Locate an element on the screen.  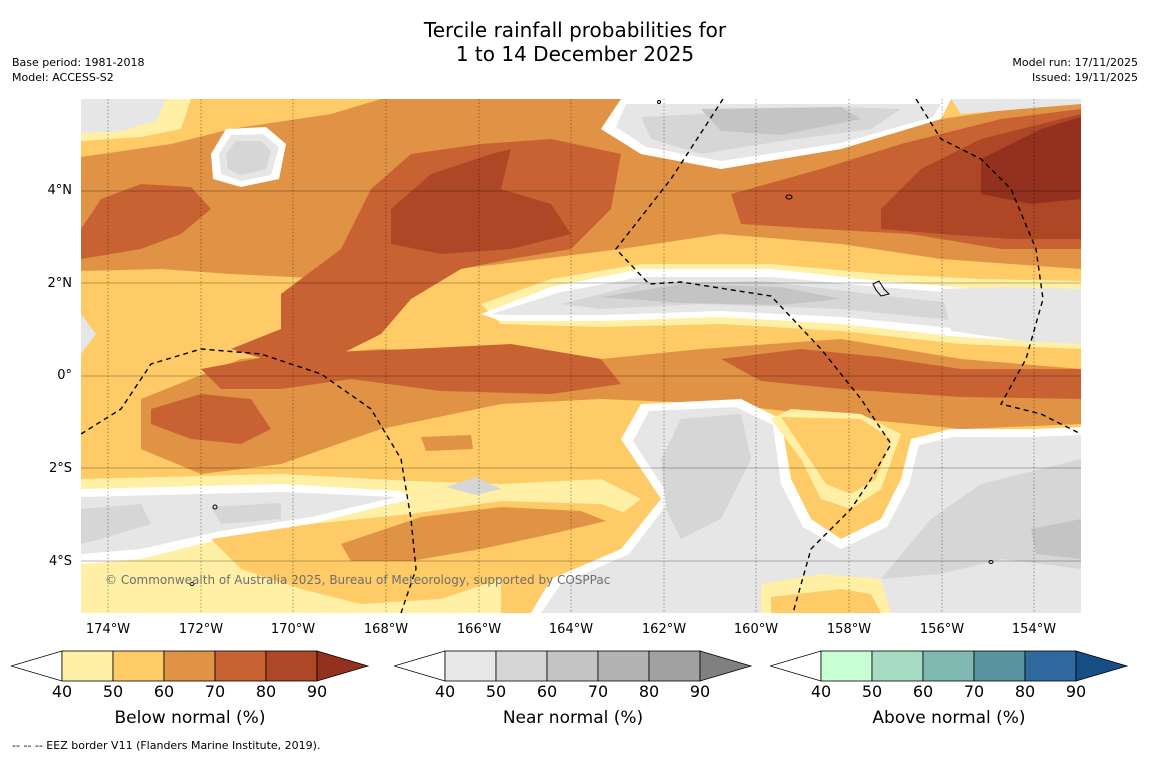
legend-above-high-arrow is located at coordinates (1101, 666).